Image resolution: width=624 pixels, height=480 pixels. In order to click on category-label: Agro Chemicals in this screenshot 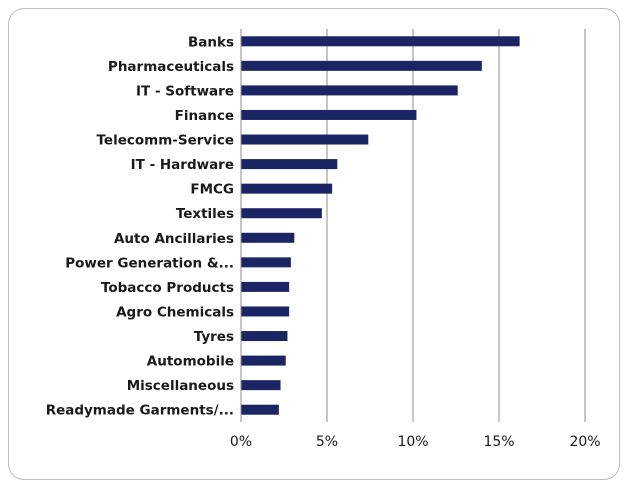, I will do `click(175, 312)`.